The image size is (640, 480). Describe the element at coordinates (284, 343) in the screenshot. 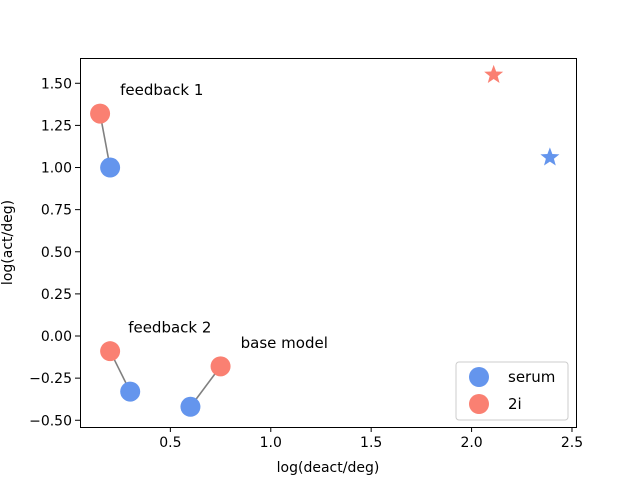

I see `annotation-label: base model` at that location.